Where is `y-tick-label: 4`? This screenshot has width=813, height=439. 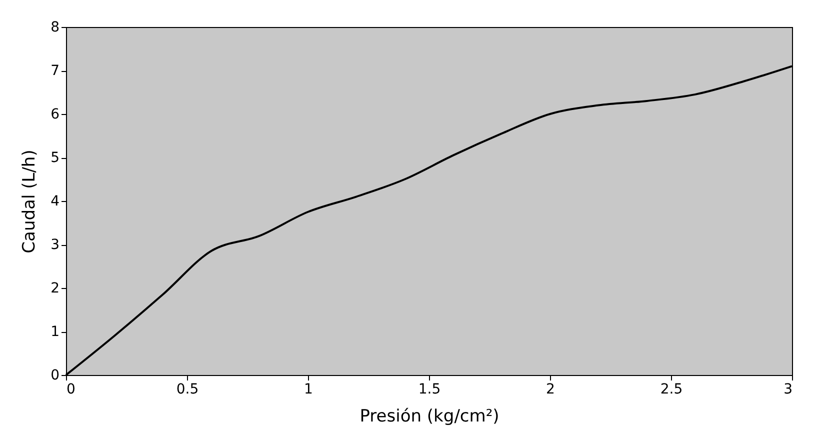
y-tick-label: 4 is located at coordinates (55, 202).